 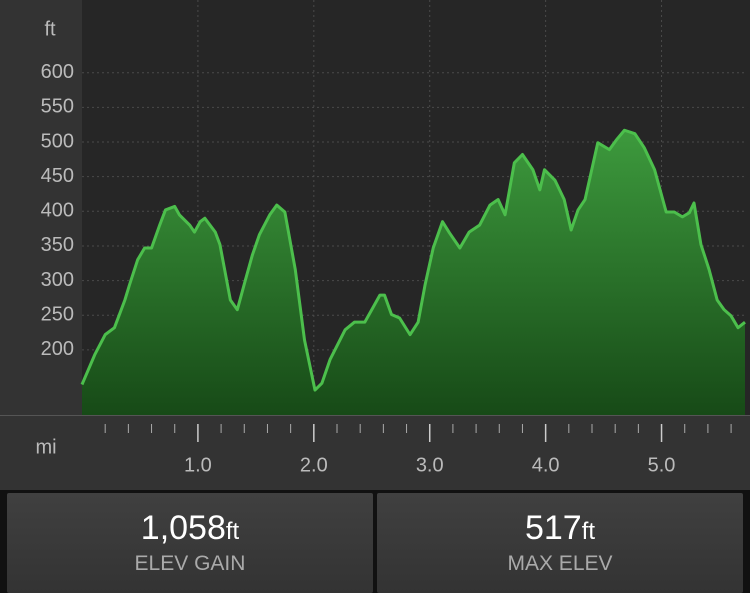 I want to click on x-tick-label: 1.0, so click(x=198, y=465).